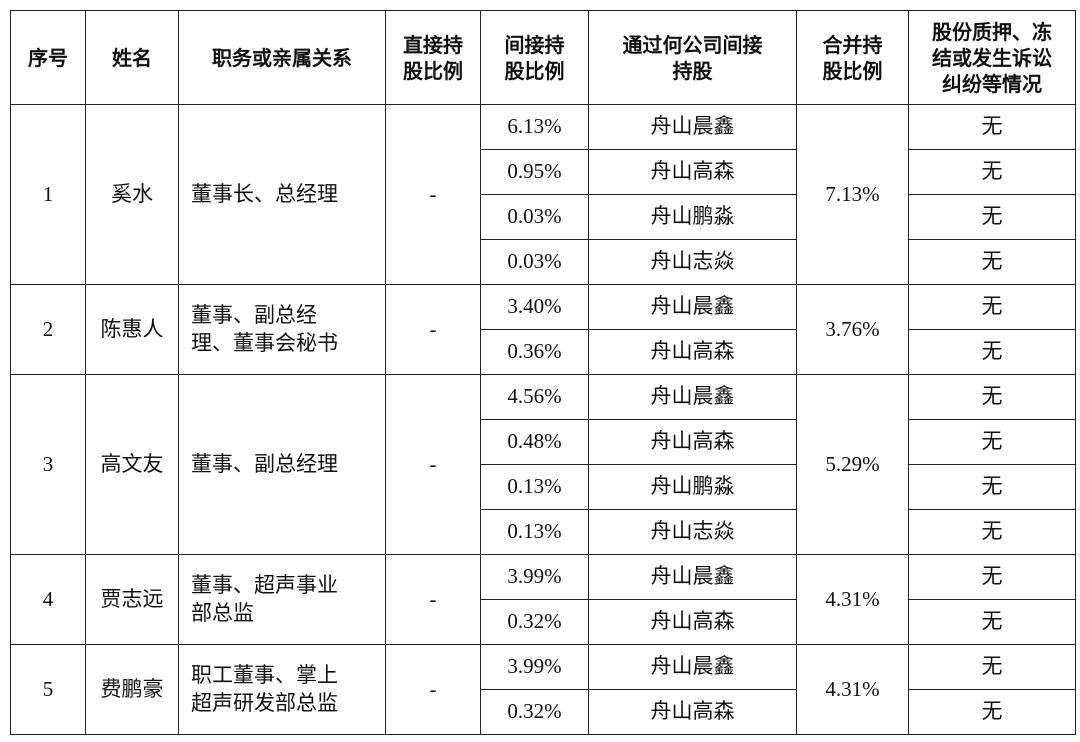 This screenshot has width=1080, height=742. Describe the element at coordinates (852, 57) in the screenshot. I see `header-cell: 合并持 股比例` at that location.